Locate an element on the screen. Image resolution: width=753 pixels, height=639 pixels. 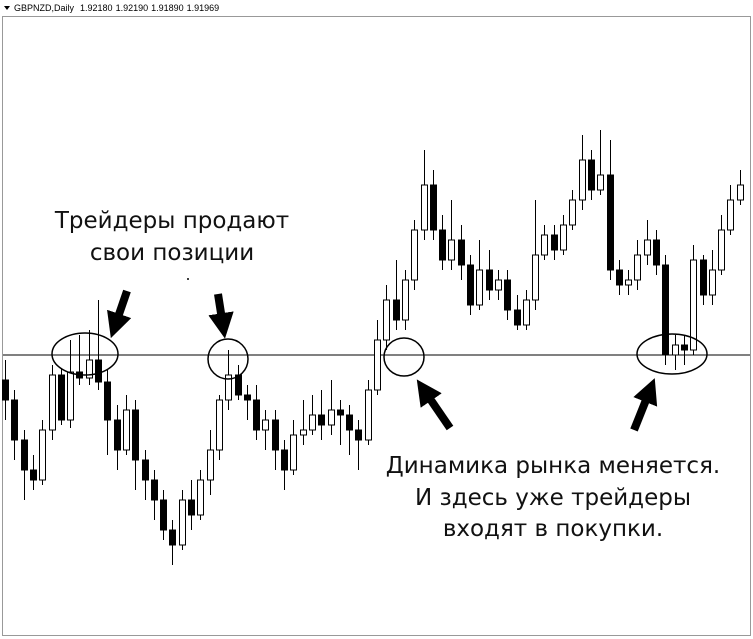
quote-close: 1.91969 is located at coordinates (203, 8).